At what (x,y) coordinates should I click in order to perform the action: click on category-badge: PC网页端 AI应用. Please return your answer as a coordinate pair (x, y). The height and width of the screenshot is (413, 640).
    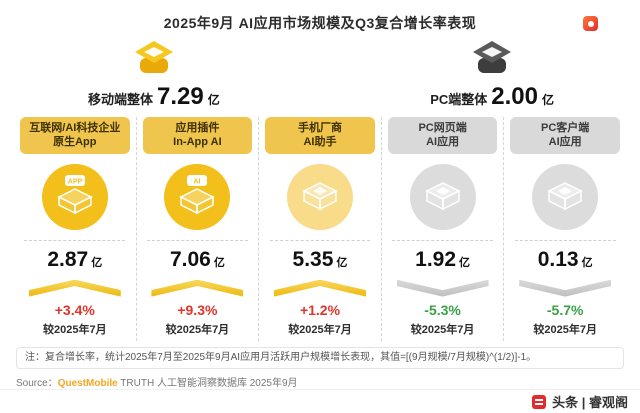
    Looking at the image, I should click on (442, 135).